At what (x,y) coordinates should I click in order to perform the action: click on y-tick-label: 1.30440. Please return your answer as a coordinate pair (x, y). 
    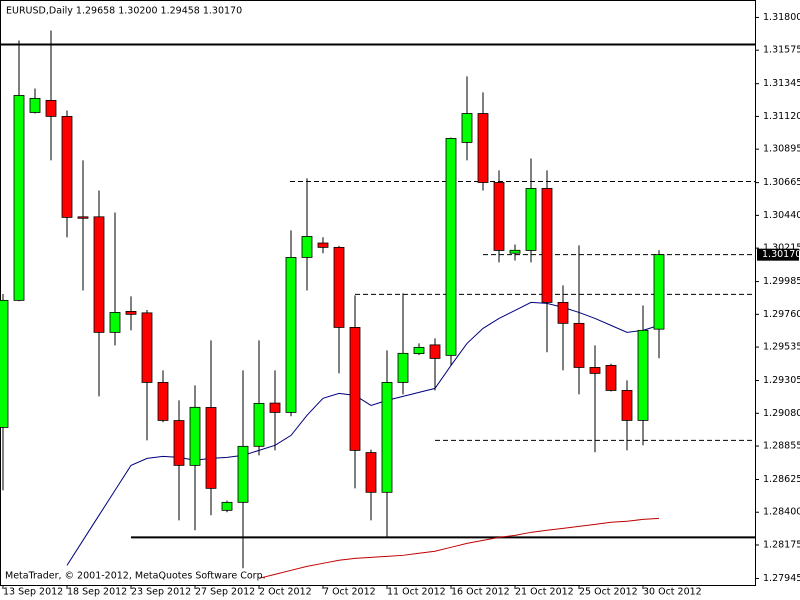
    Looking at the image, I should click on (781, 215).